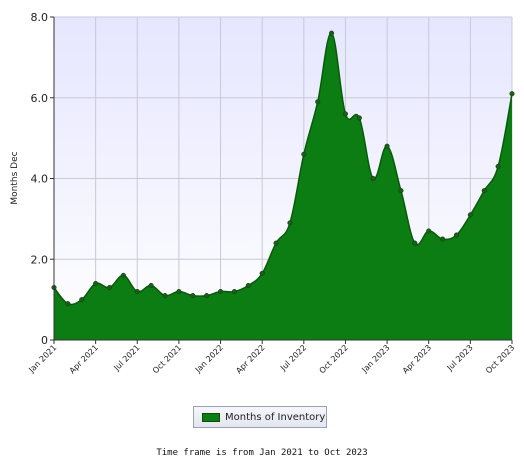  Describe the element at coordinates (334, 359) in the screenshot. I see `x-tick-label-7: Oct 2022` at that location.